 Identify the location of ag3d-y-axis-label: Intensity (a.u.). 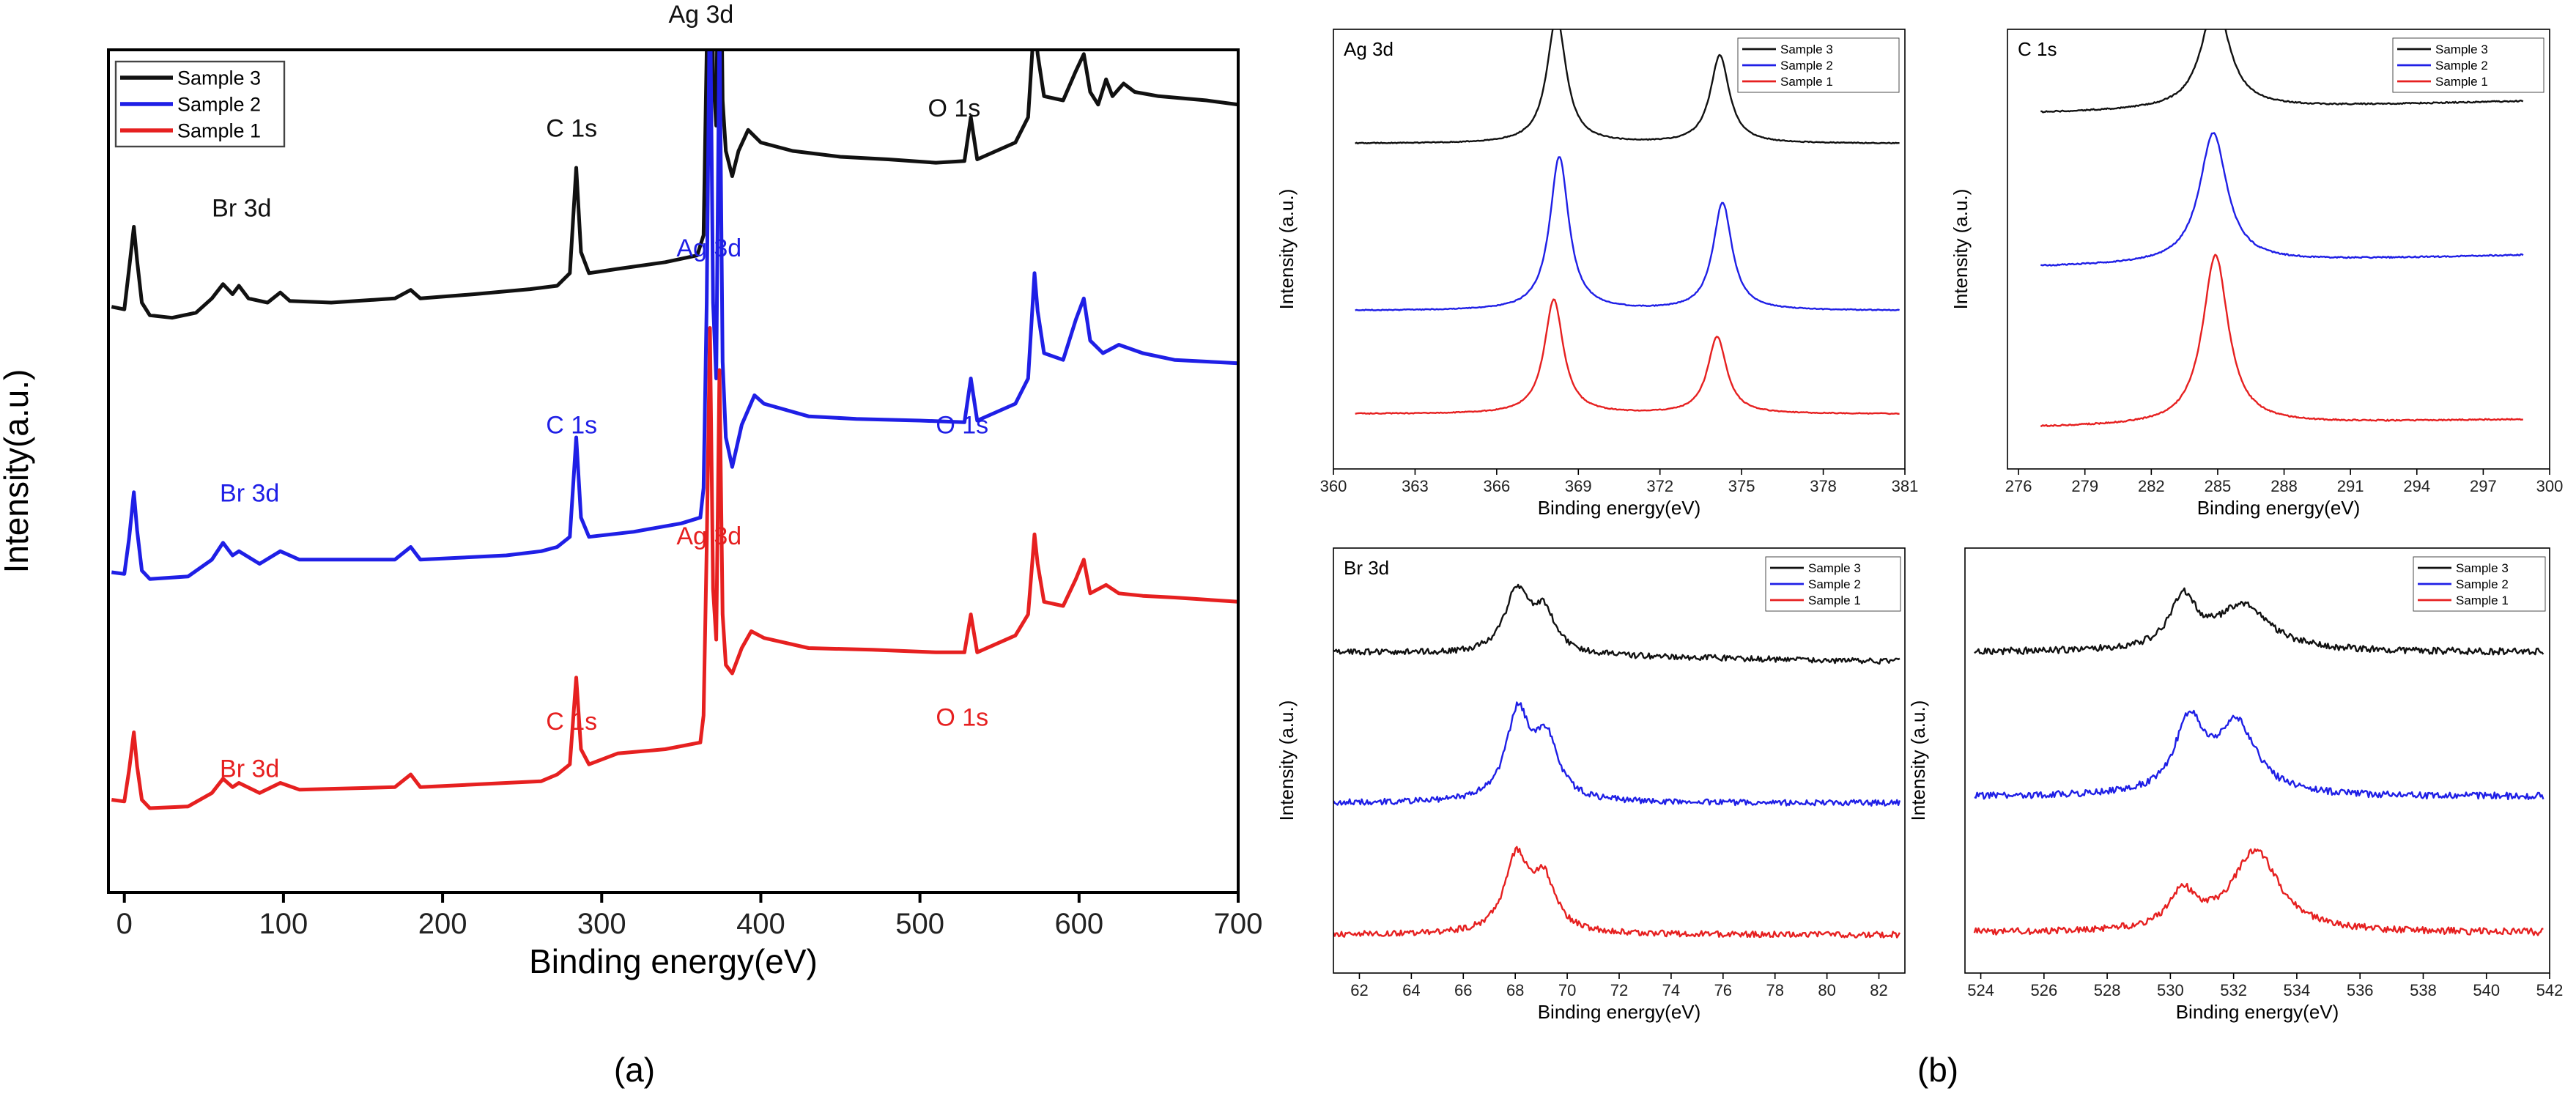
(1287, 250).